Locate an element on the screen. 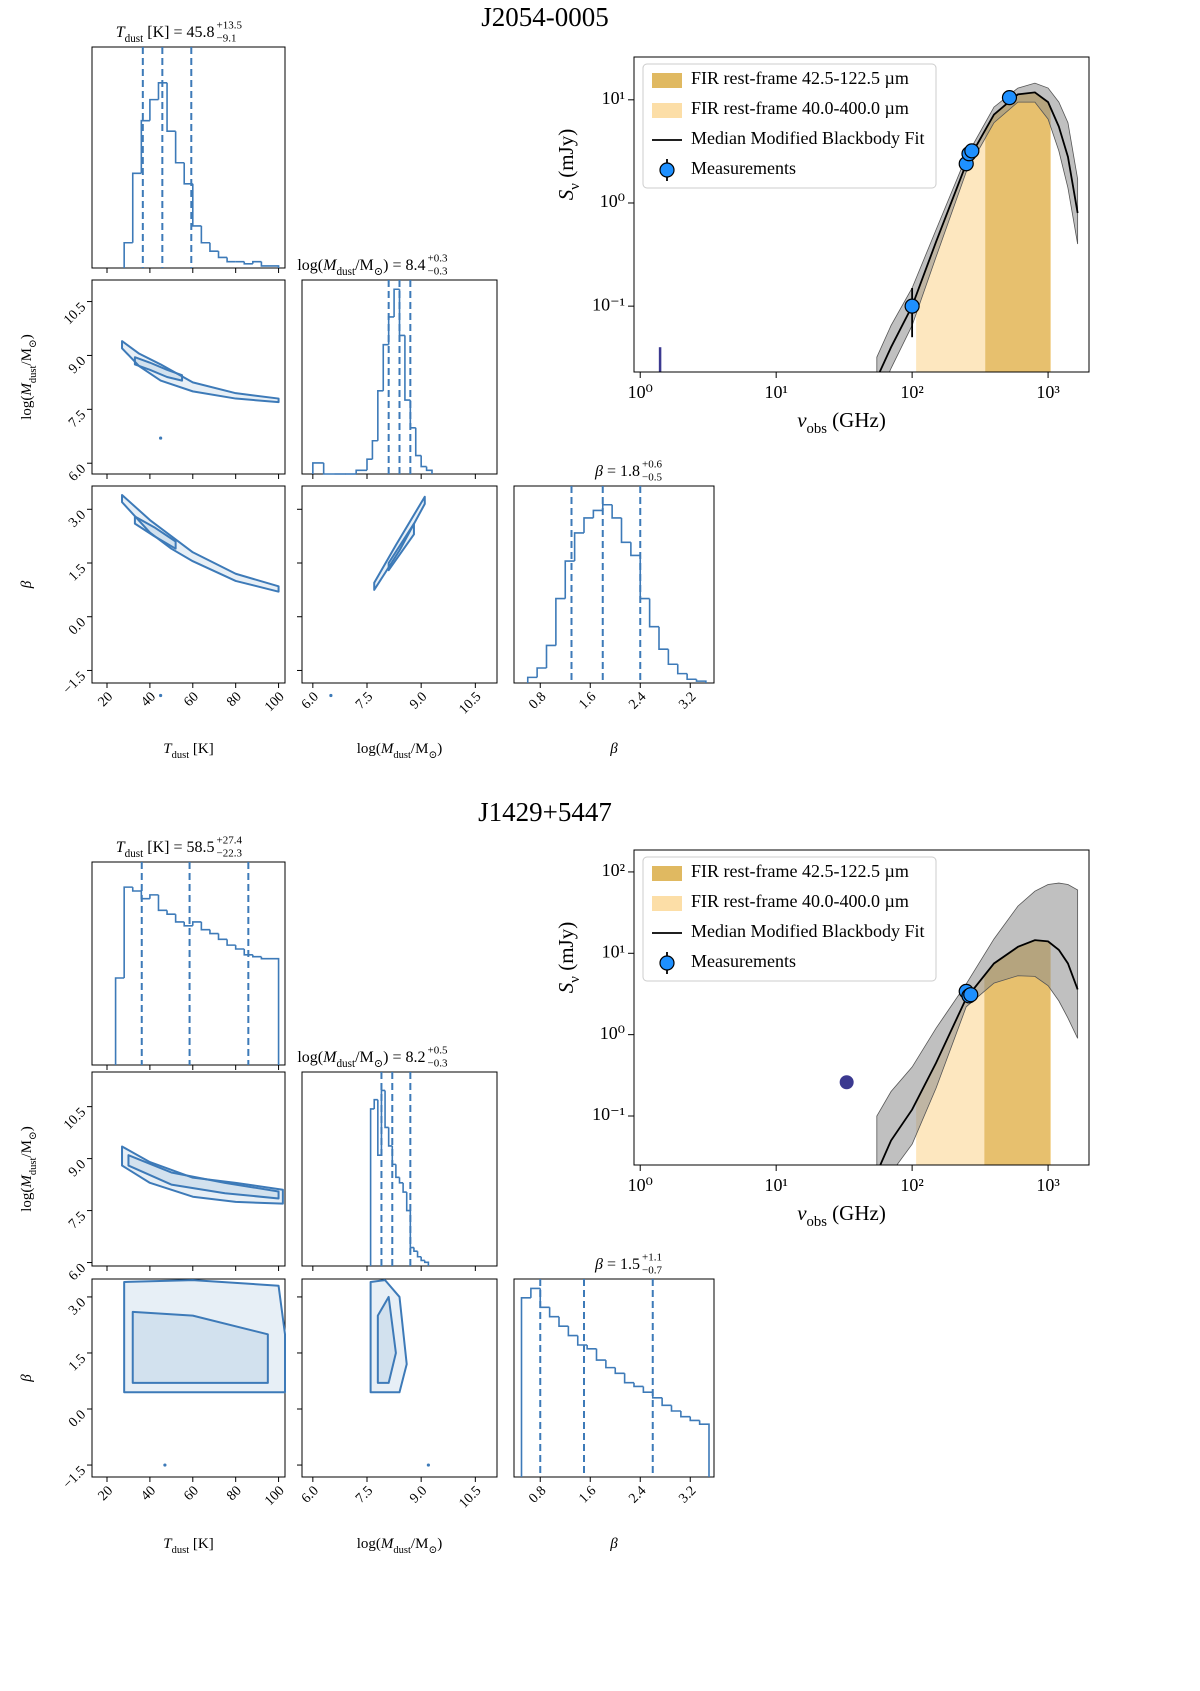  text-part: (GHz) is located at coordinates (856, 1213).